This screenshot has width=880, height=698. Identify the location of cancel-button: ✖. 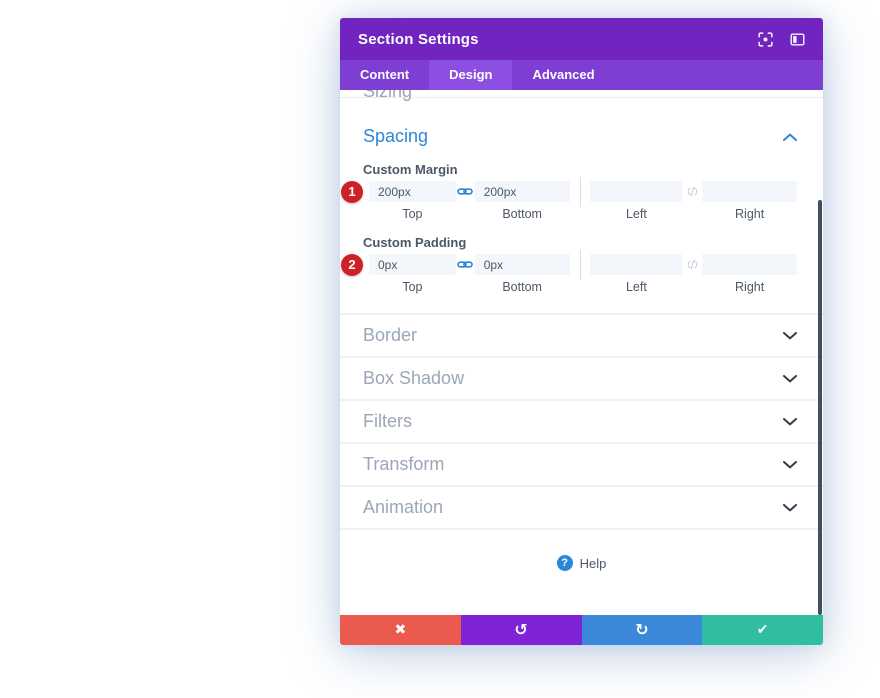
(400, 630).